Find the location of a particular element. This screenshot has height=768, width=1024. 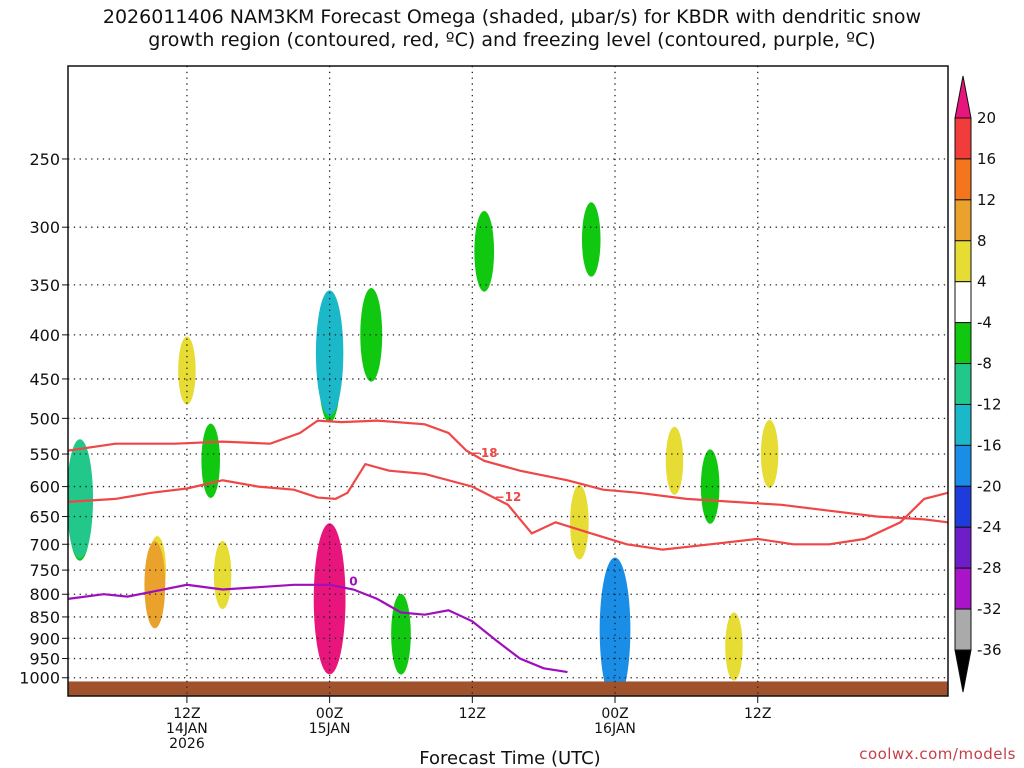

colorbar: 20 16 12 8 4 -4 -8 -12 -16 -20 -24 -28 -32 -36 is located at coordinates (978, 384).